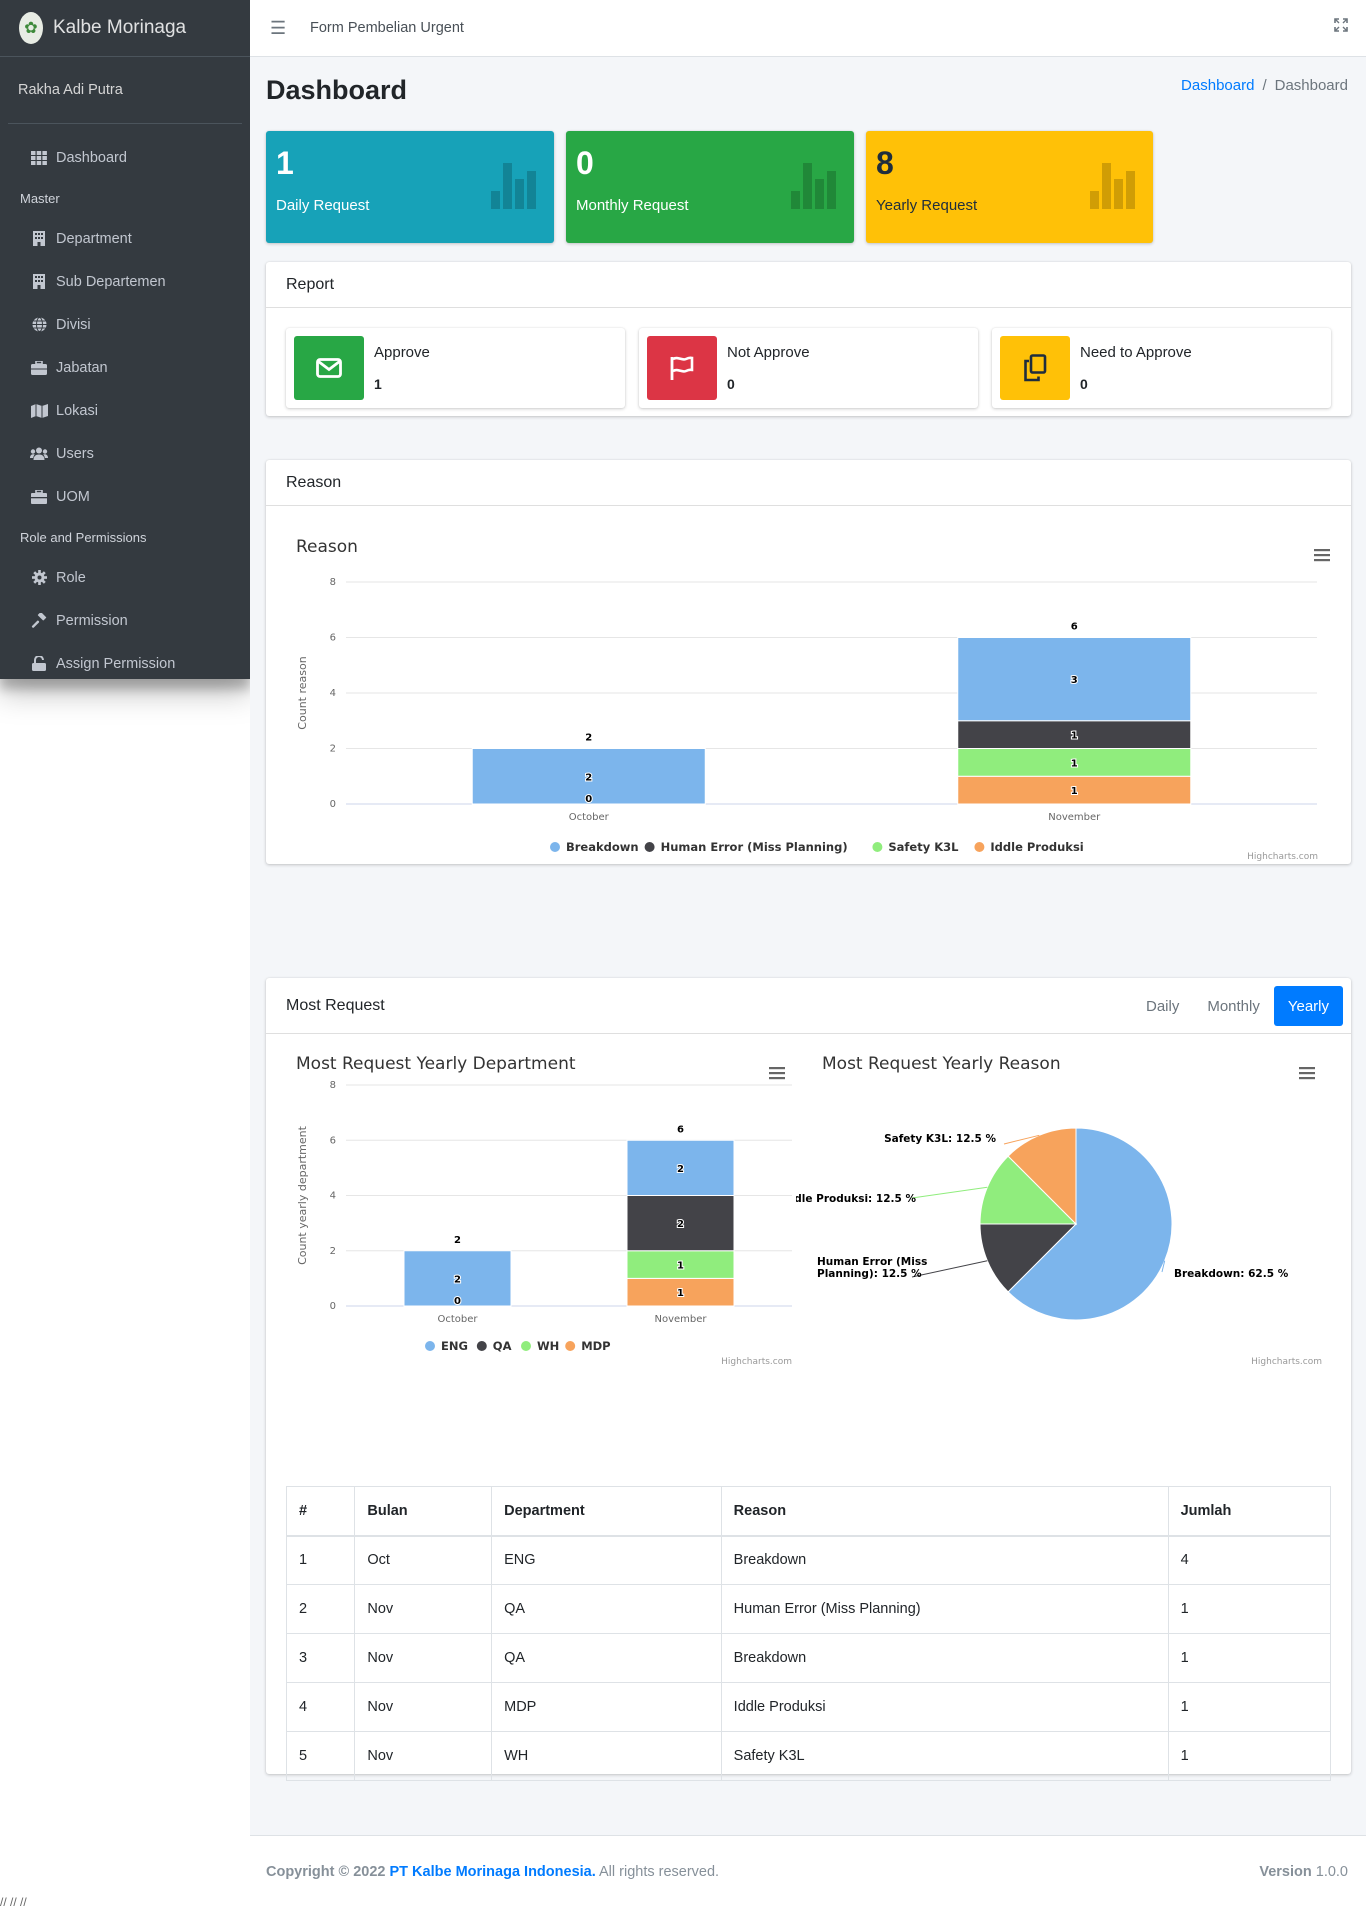 This screenshot has width=1366, height=1916. Describe the element at coordinates (949, 1192) in the screenshot. I see `pie-connector` at that location.